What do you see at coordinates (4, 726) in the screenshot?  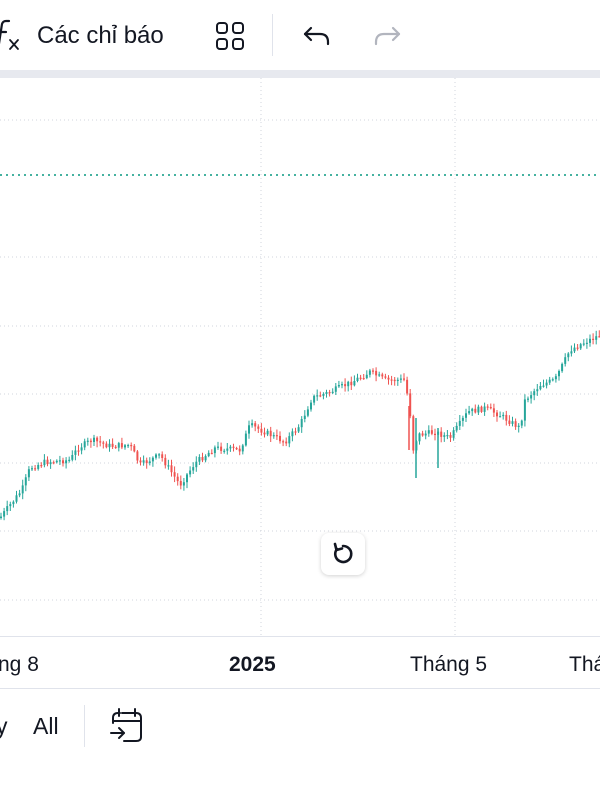 I see `range-partial-button: y` at bounding box center [4, 726].